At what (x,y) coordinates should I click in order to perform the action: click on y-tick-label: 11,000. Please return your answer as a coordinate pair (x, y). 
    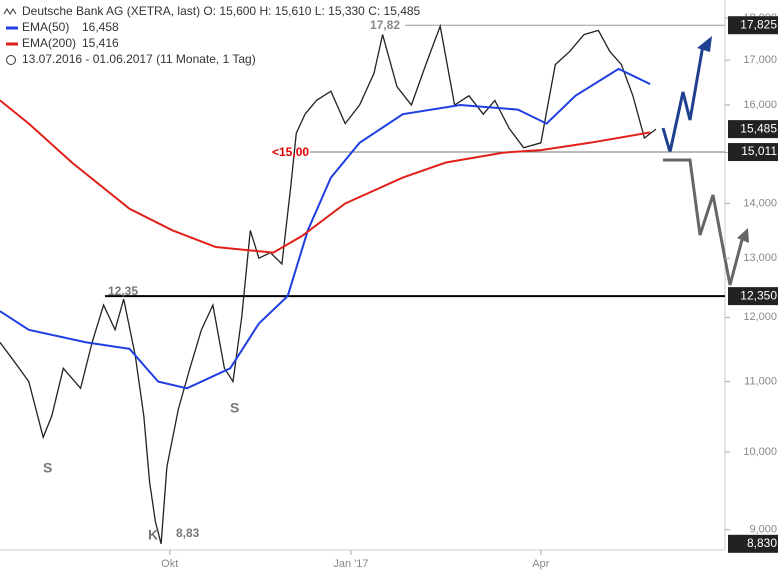
    Looking at the image, I should click on (760, 381).